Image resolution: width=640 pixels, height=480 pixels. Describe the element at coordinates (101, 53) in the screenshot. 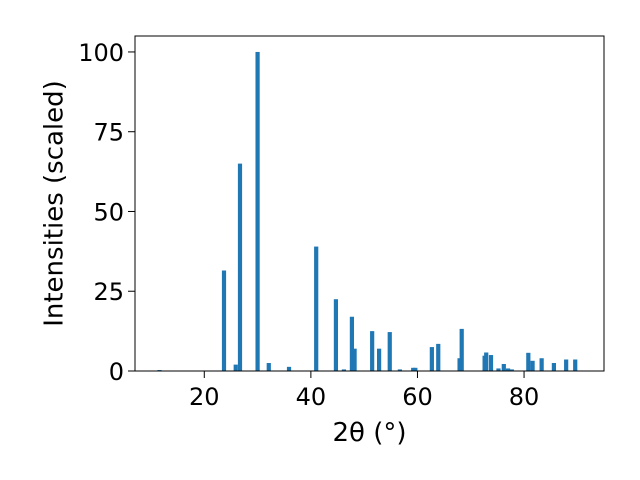

I see `y-tick-label: 100` at that location.